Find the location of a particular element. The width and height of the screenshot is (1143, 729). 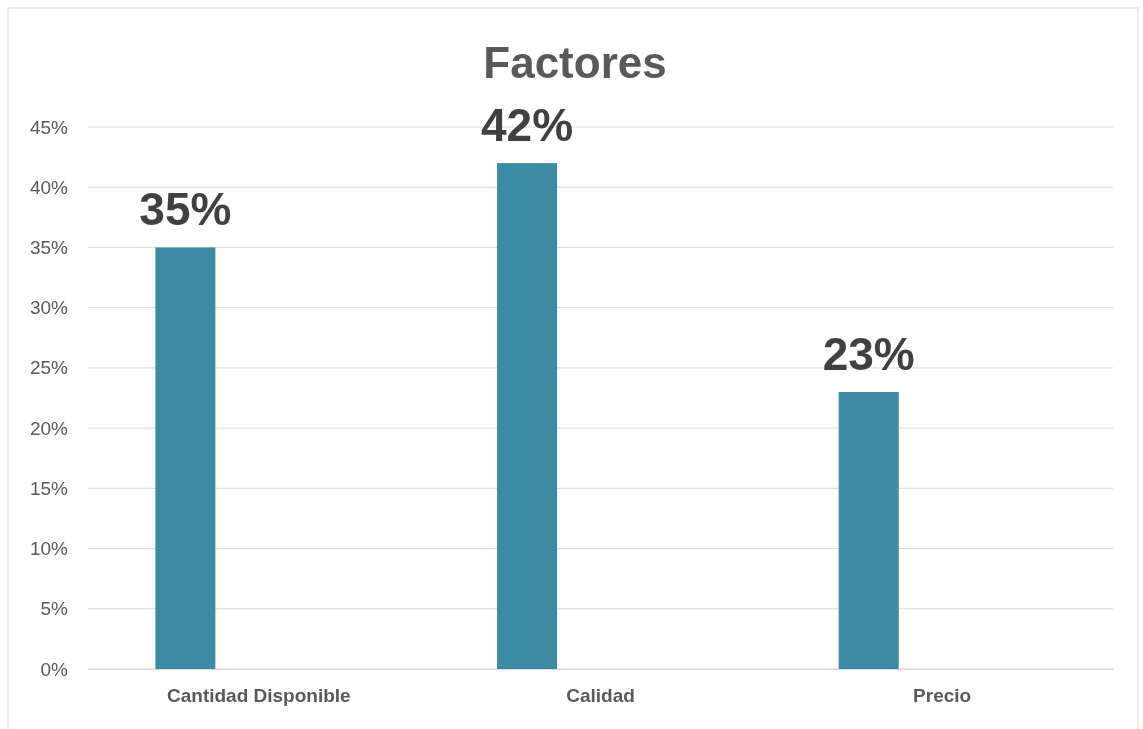

y-tick-label: 0% is located at coordinates (54, 669).